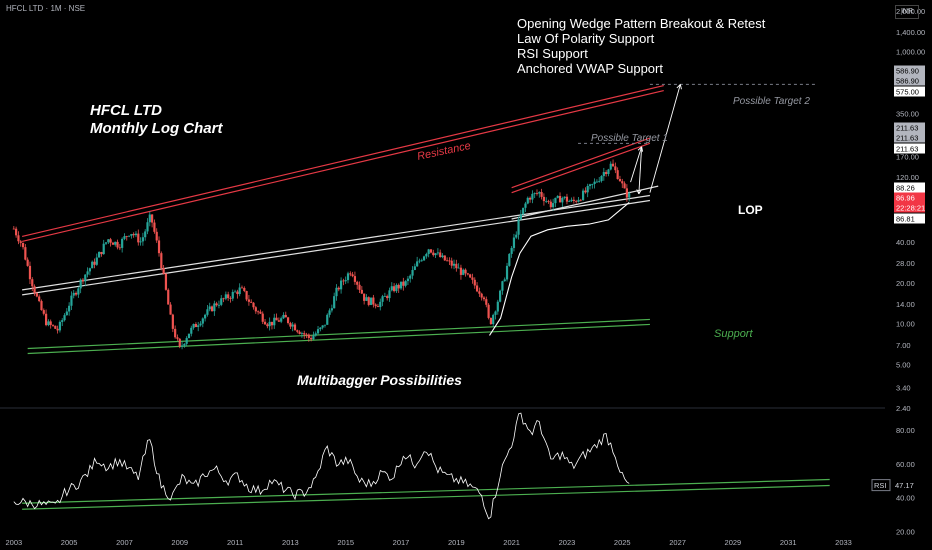  What do you see at coordinates (750, 210) in the screenshot?
I see `lop-label: LOP` at bounding box center [750, 210].